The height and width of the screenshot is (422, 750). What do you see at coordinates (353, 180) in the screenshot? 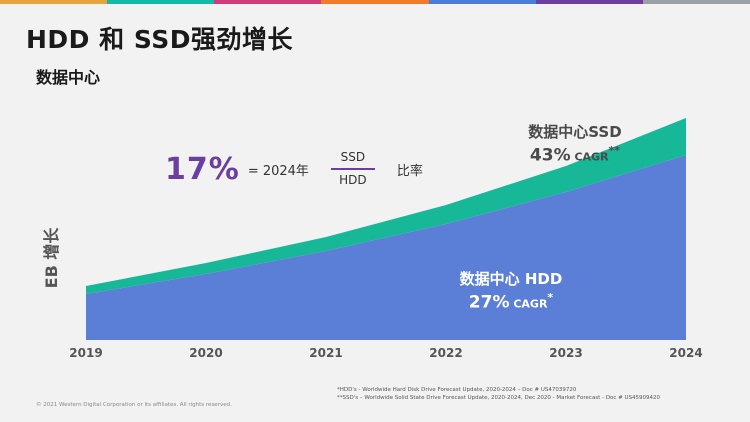
I see `ratio-denominator: HDD` at bounding box center [353, 180].